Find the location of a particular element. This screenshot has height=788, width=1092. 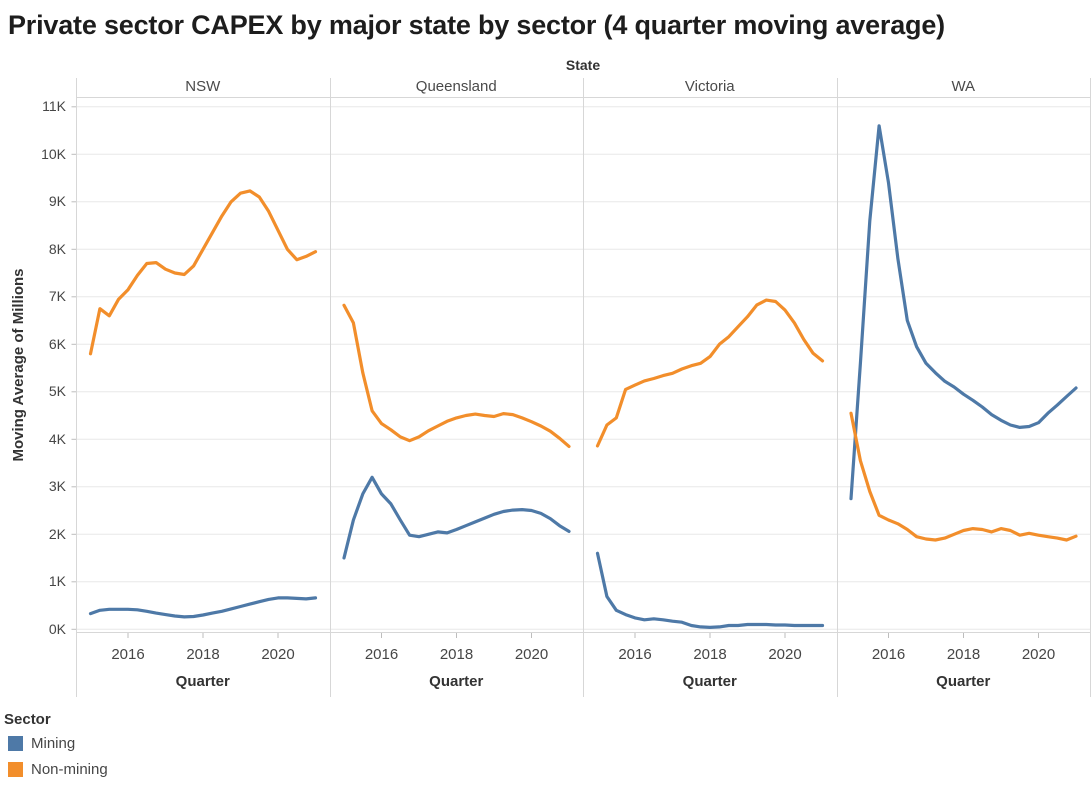

x-tick-label-queensland-2020: 2020 is located at coordinates (531, 654).